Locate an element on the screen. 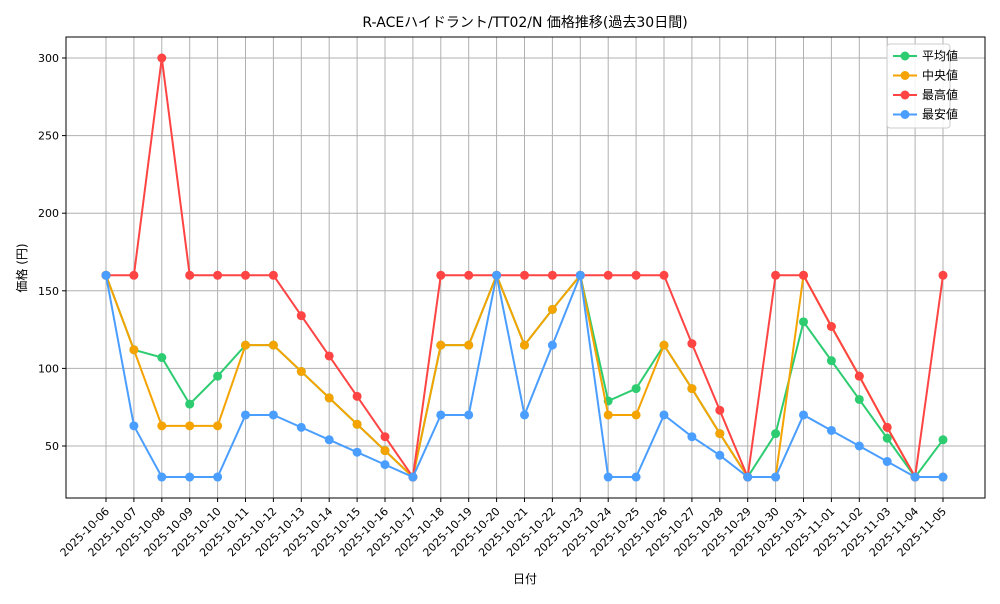  chart-title: R-ACEハイドラント/TT02/N 価格推移(過去30日間) is located at coordinates (524, 23).